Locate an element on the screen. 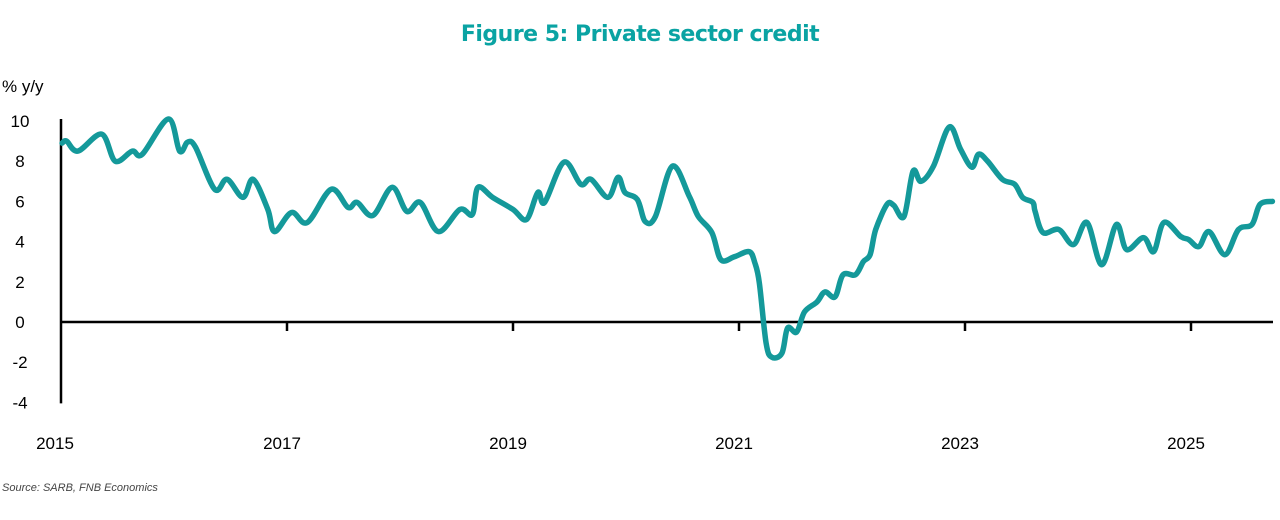 The height and width of the screenshot is (520, 1280). y-tick-label: -2 is located at coordinates (19, 362).